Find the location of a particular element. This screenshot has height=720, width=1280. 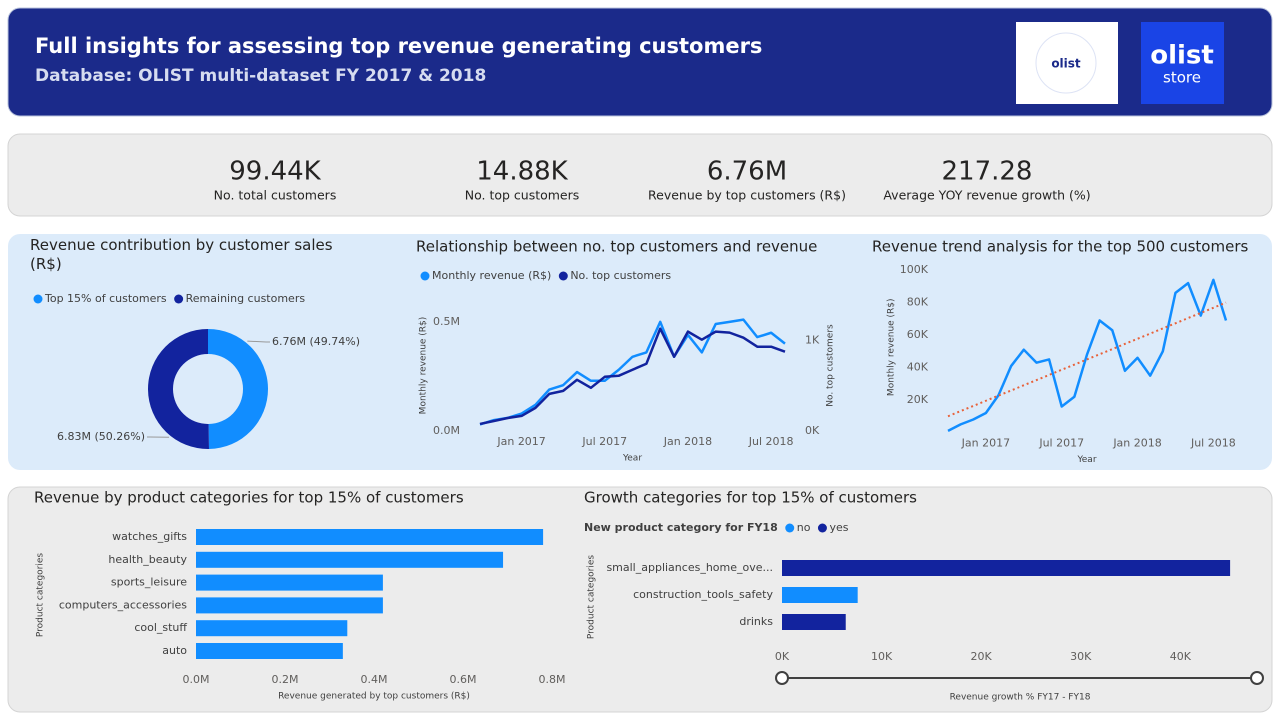

kpi-label: No. top customers is located at coordinates (522, 195).